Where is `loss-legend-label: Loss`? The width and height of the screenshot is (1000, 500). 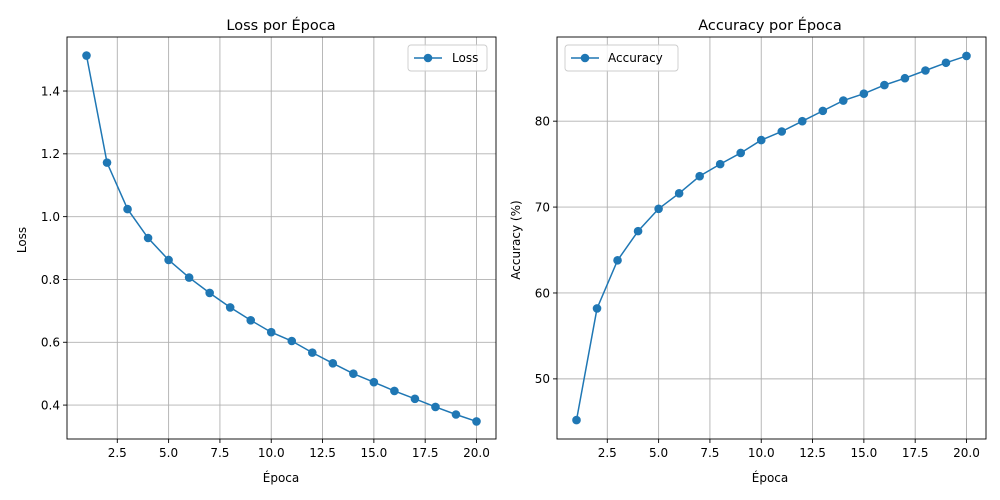 loss-legend-label: Loss is located at coordinates (465, 58).